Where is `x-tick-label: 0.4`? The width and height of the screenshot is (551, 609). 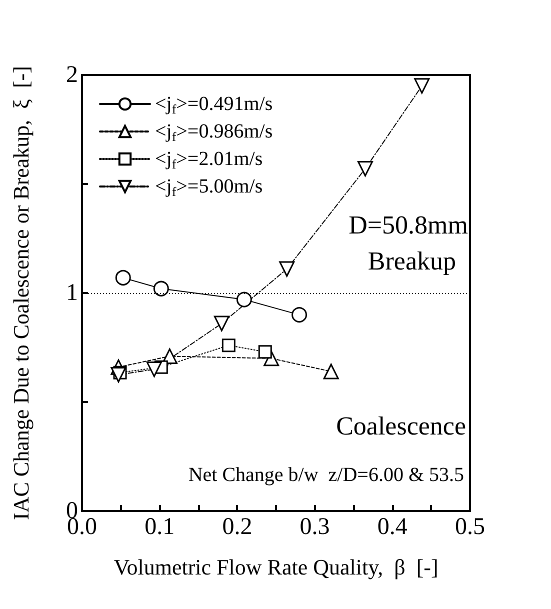 x-tick-label: 0.4 is located at coordinates (392, 527).